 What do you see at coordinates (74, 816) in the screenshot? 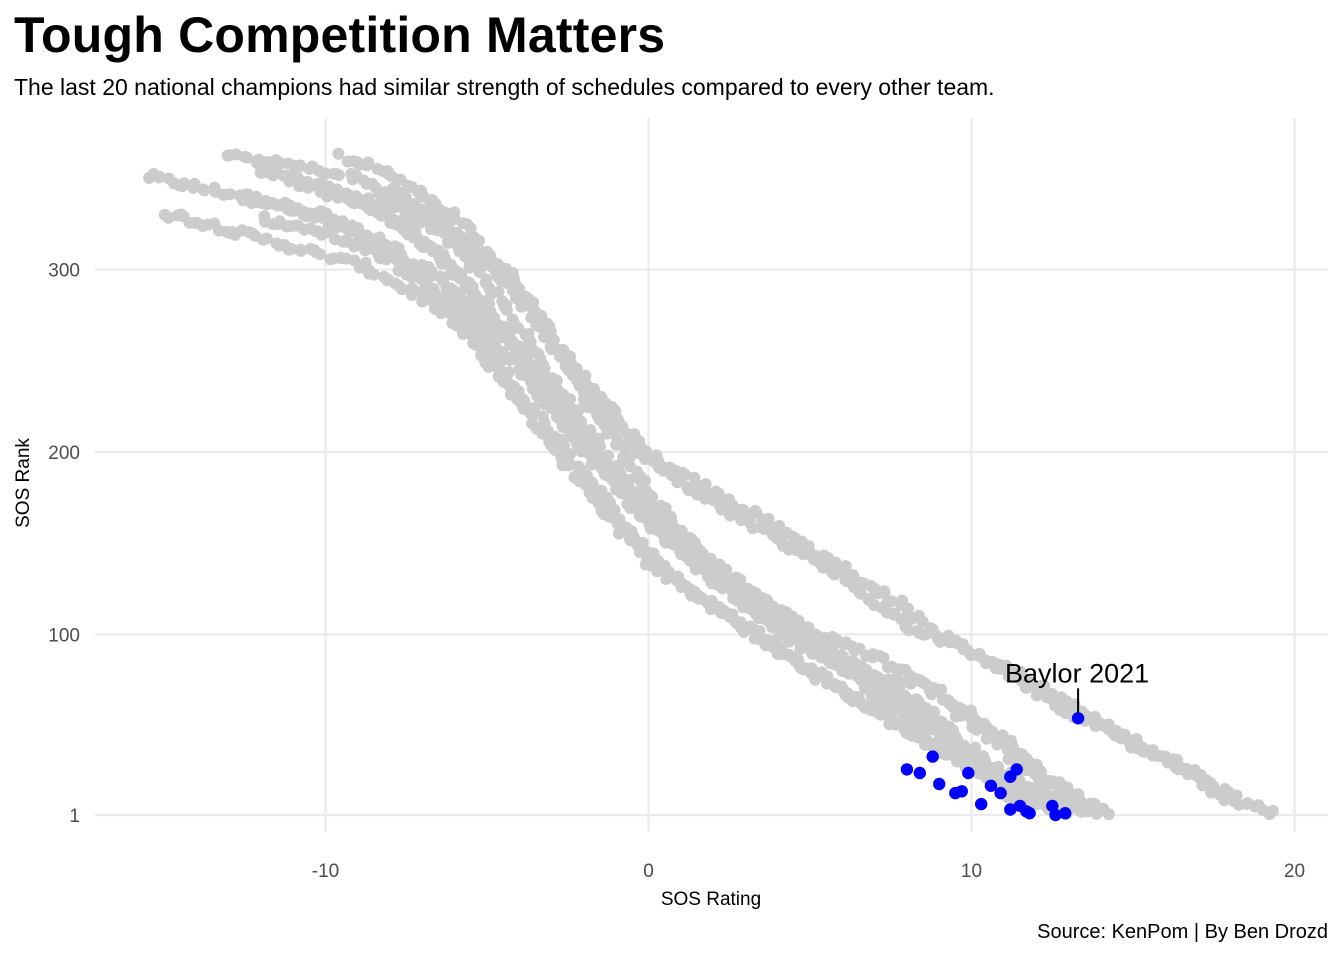
I see `y-tick-label: 1` at bounding box center [74, 816].